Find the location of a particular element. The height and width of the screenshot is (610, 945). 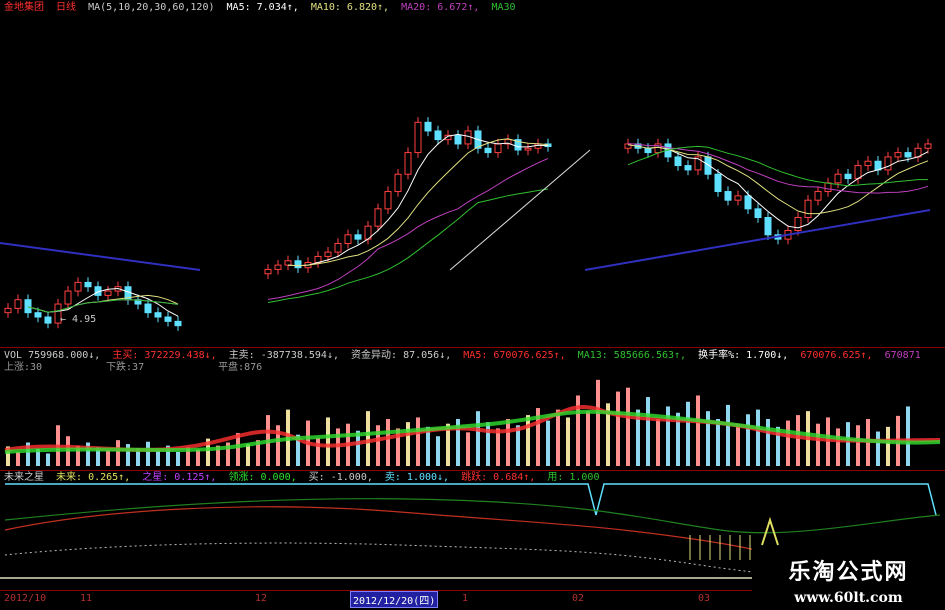

star-line is located at coordinates (432, 546).